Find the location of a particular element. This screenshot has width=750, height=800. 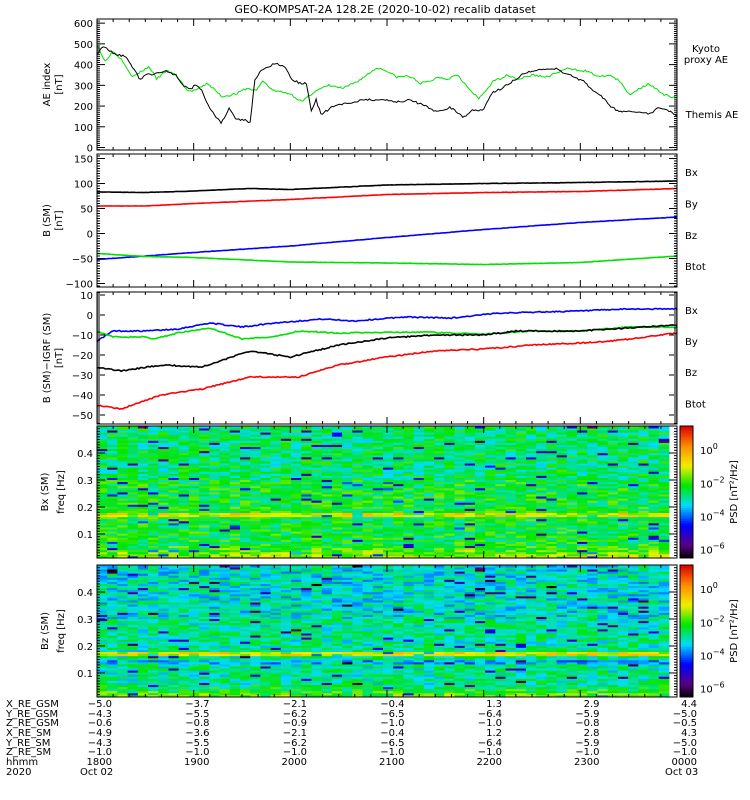

series-line-bx is located at coordinates (387, 325).